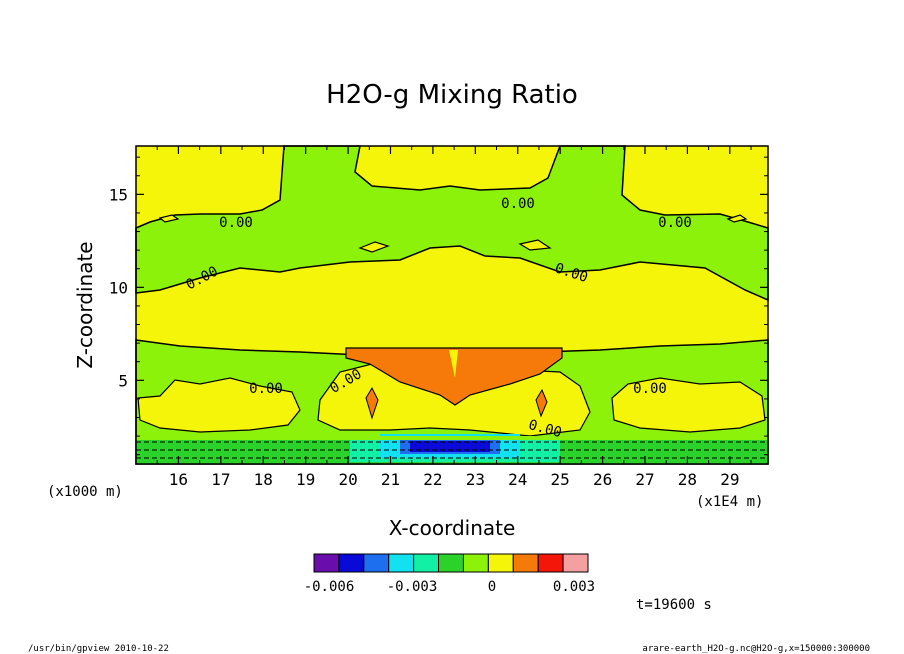 Image resolution: width=904 pixels, height=654 pixels. What do you see at coordinates (729, 502) in the screenshot?
I see `x-unit-label: (x1E4 m)` at bounding box center [729, 502].